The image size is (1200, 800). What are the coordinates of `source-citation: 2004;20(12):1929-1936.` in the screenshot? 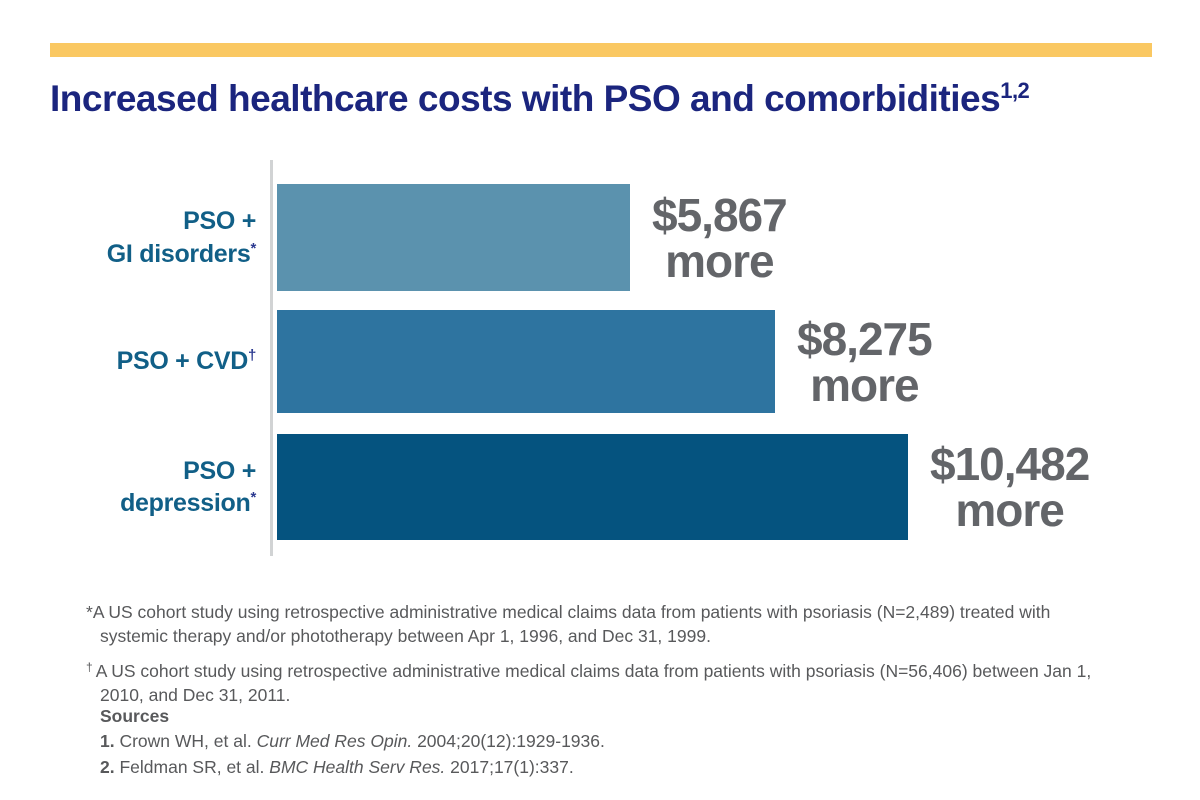 It's located at (508, 741).